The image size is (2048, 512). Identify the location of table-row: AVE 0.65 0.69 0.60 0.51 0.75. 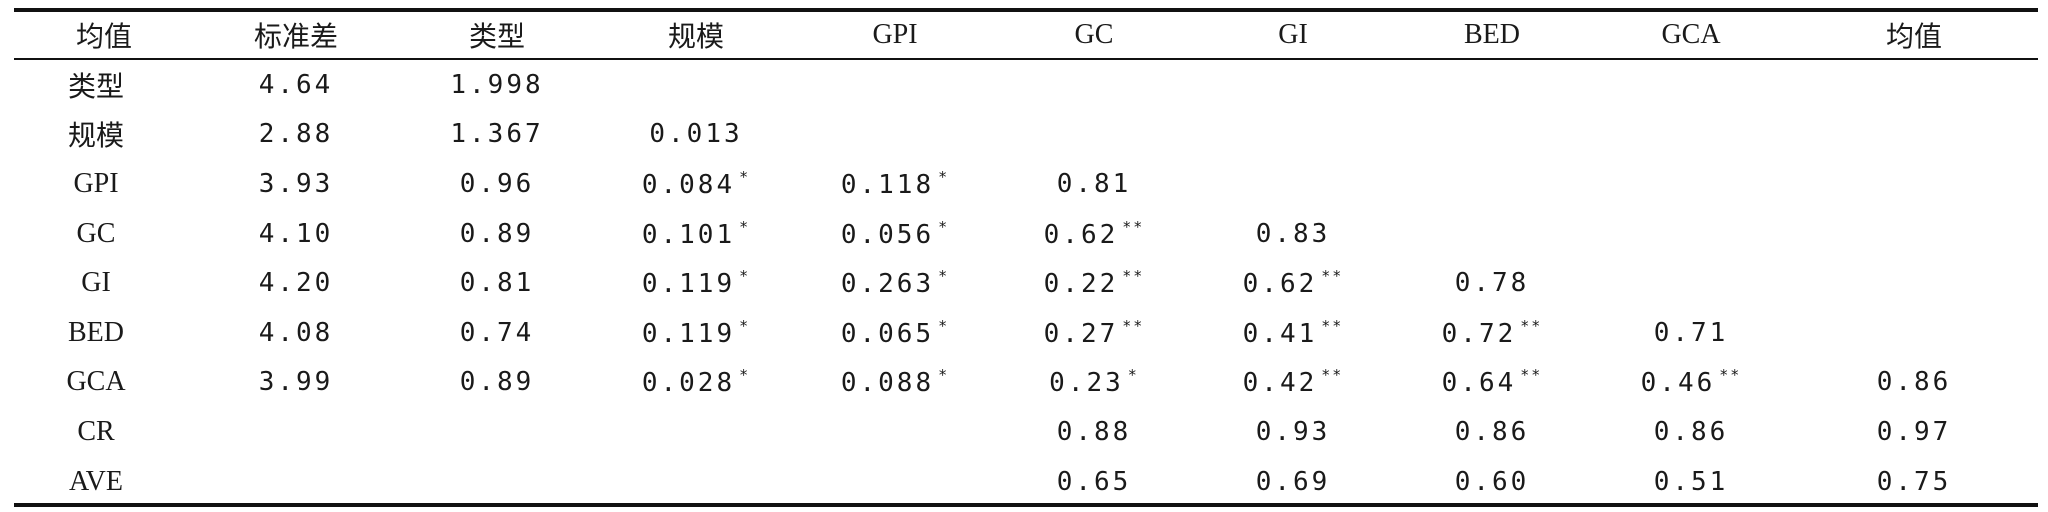
(1026, 482).